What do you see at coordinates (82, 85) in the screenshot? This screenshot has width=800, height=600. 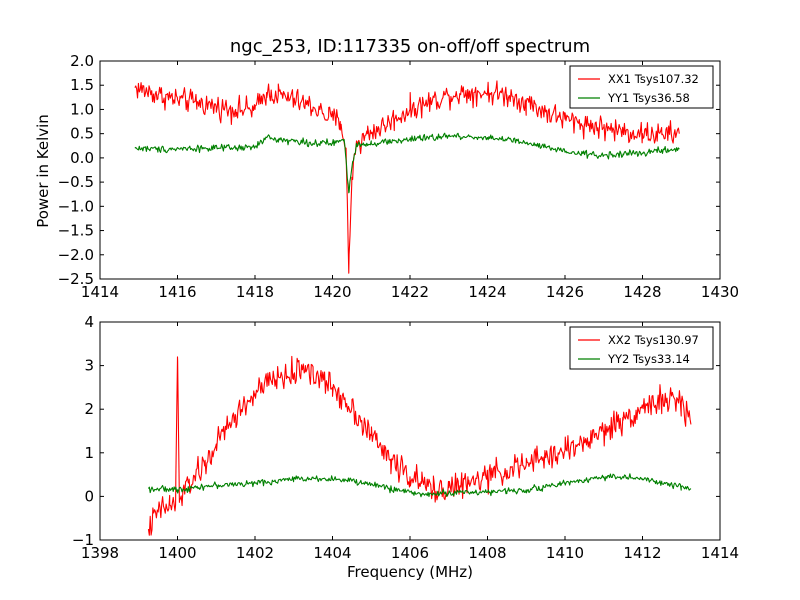 I see `y-tick-label: 1.5` at bounding box center [82, 85].